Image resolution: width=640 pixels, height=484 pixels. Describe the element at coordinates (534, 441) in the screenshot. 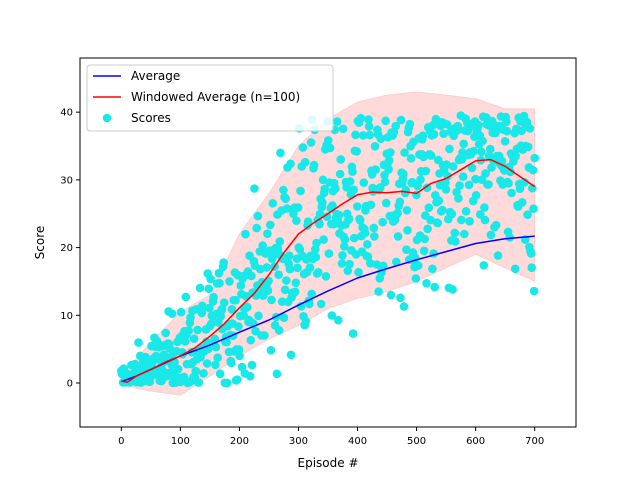

I see `x-tick-label: 700` at that location.